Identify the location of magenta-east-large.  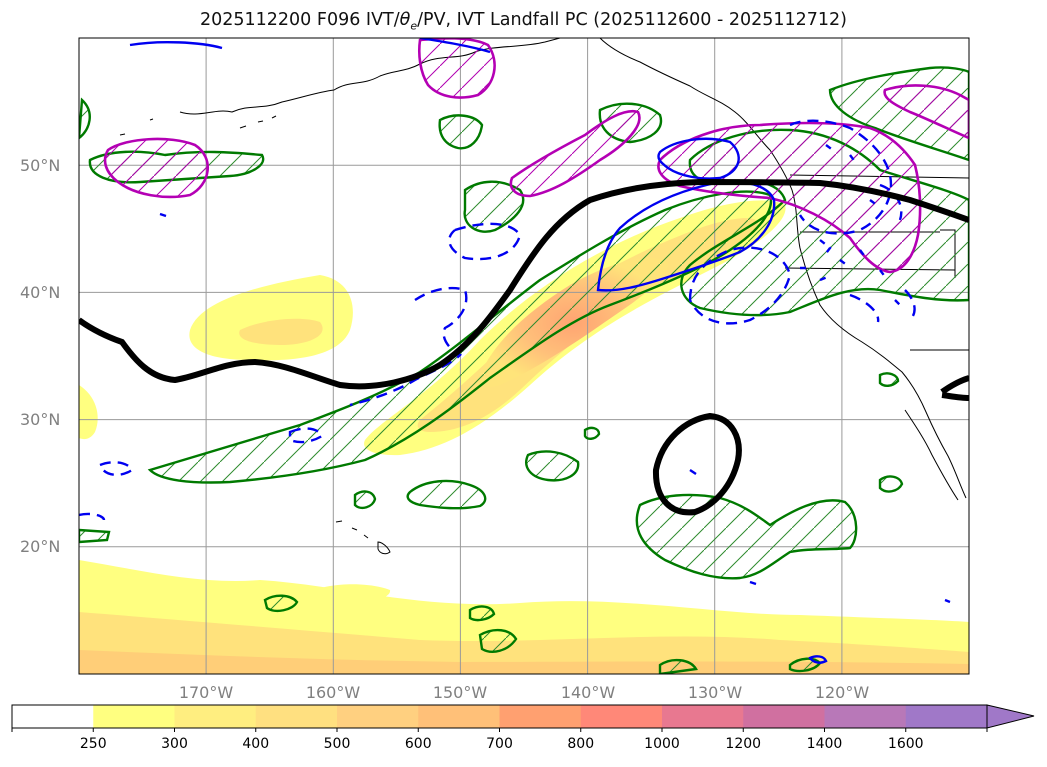
(789, 197).